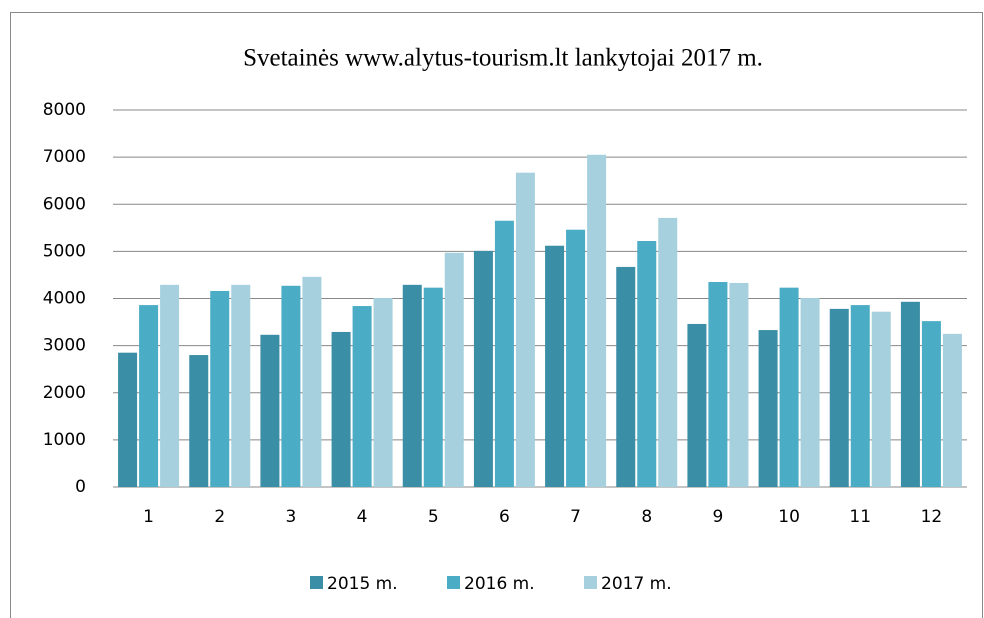  I want to click on y-tick-label: 6000, so click(64, 204).